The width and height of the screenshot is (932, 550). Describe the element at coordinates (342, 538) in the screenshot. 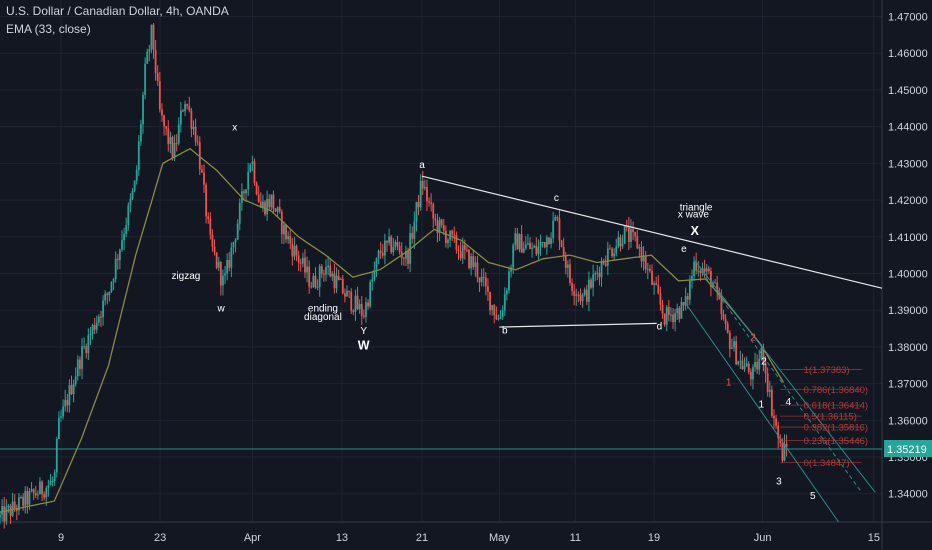

I see `time-tick-label: 13` at that location.